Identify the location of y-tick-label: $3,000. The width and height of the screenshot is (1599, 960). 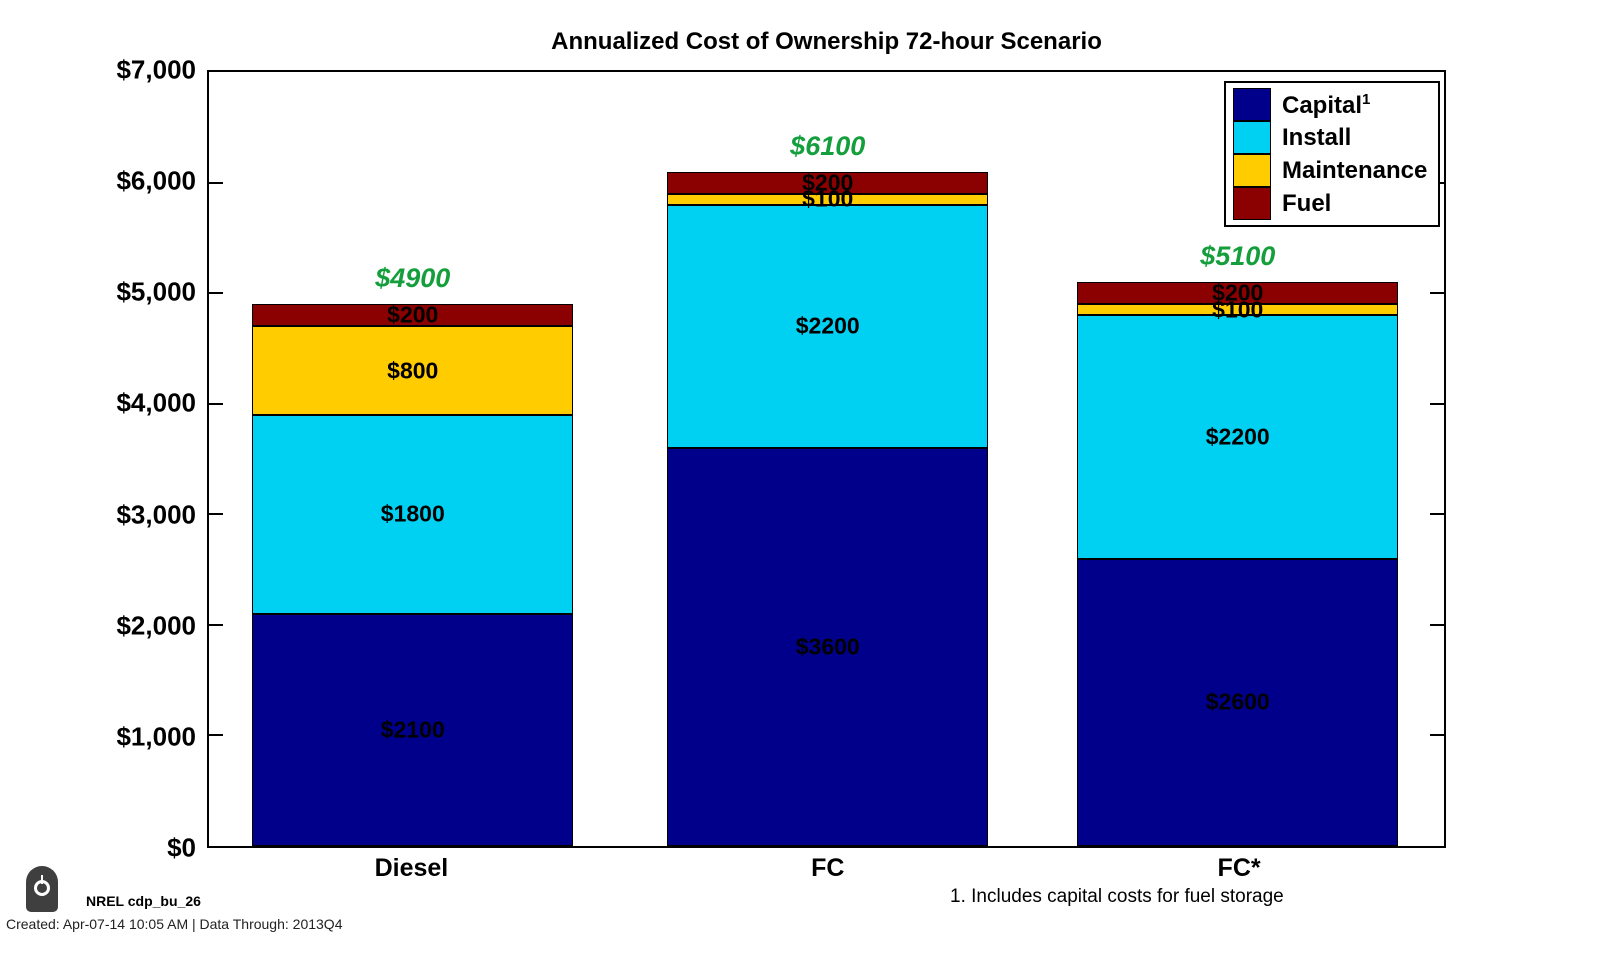
(156, 514).